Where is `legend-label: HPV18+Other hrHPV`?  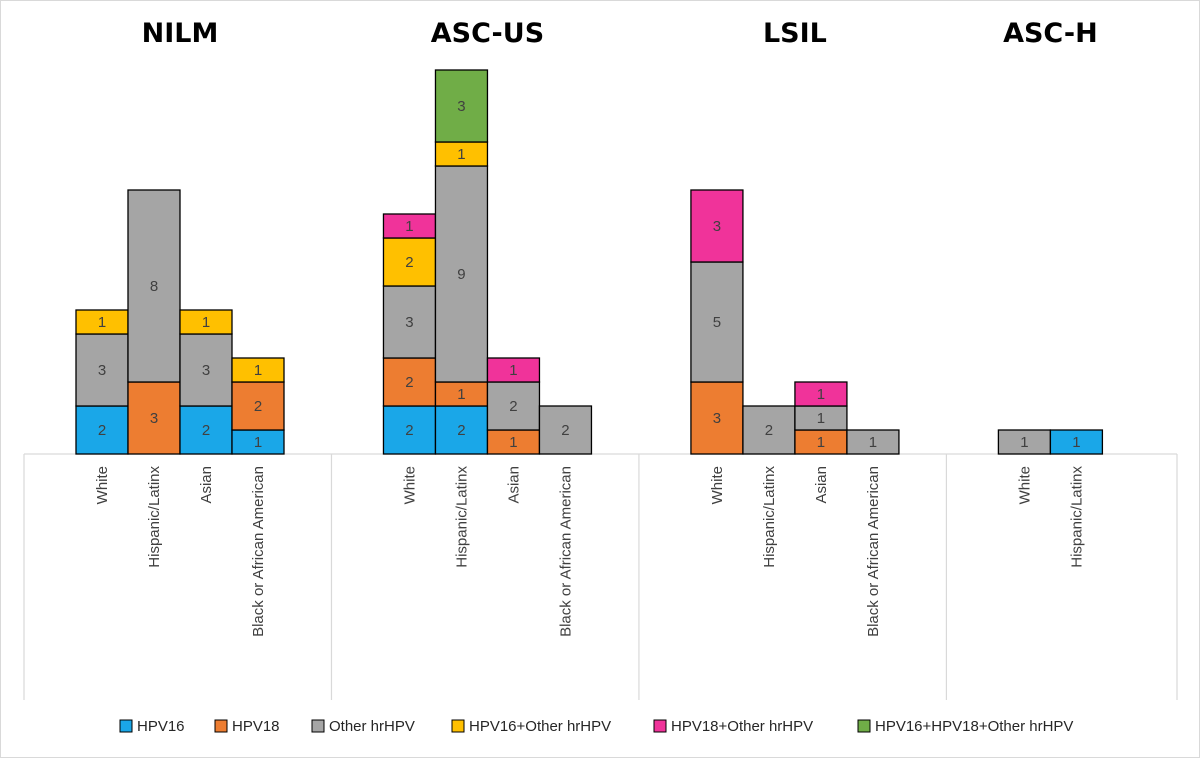 legend-label: HPV18+Other hrHPV is located at coordinates (742, 726).